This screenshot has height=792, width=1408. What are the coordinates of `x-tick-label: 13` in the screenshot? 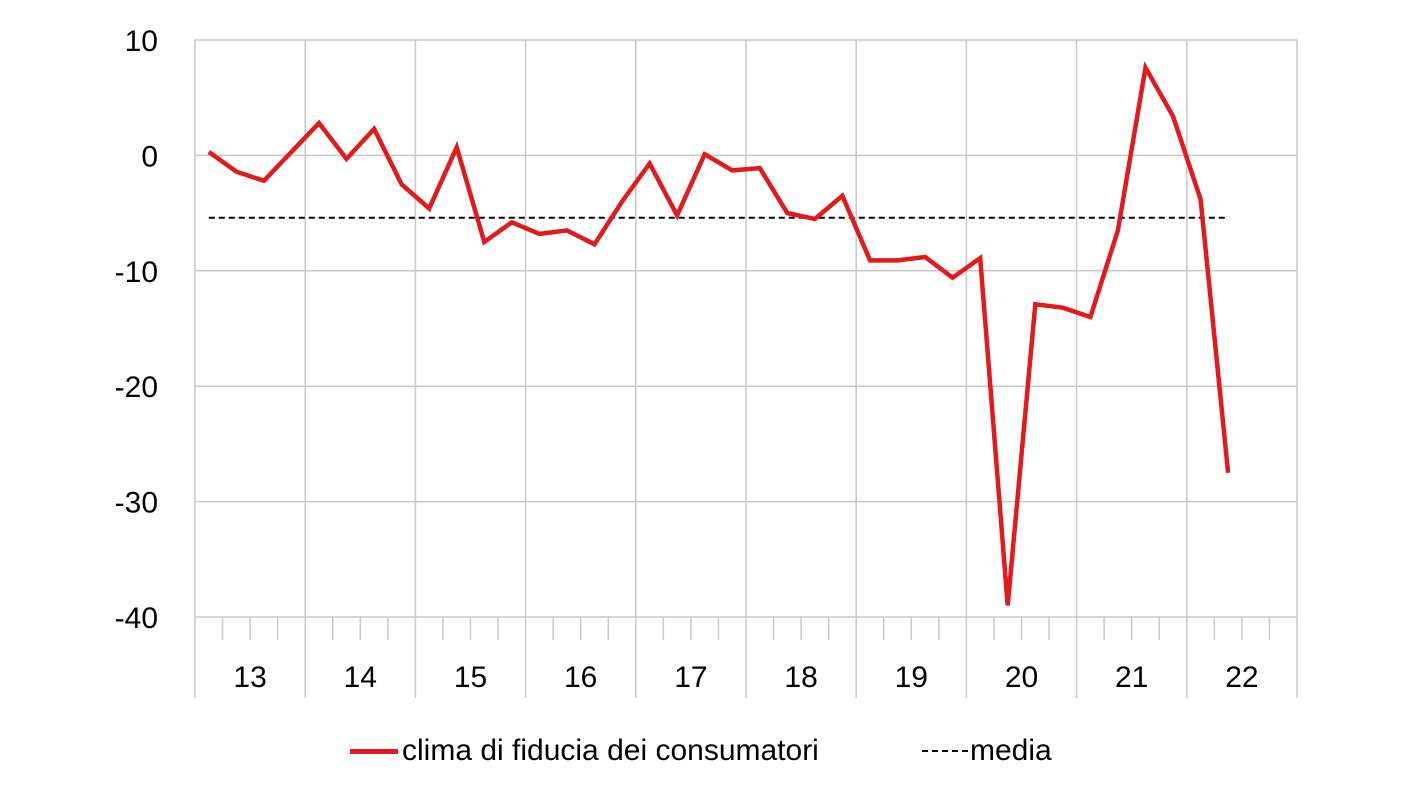 It's located at (249, 677).